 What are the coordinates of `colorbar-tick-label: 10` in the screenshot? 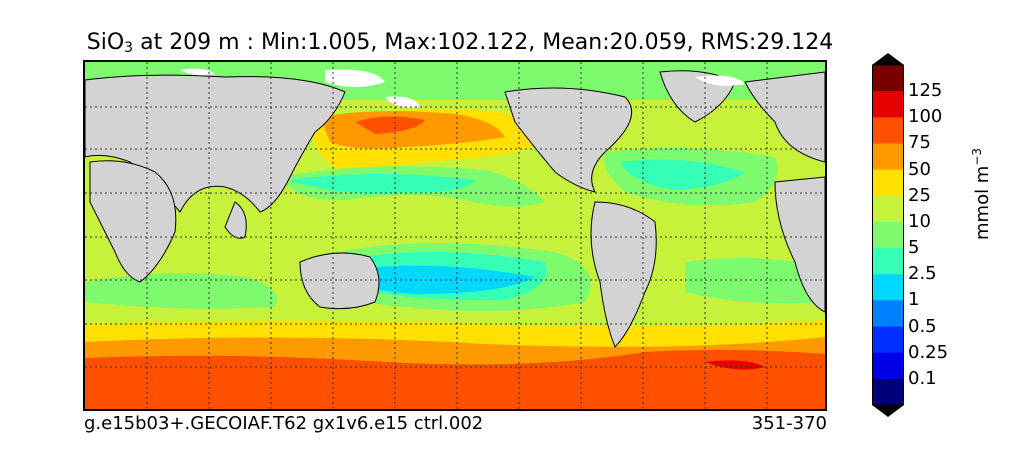 It's located at (919, 221).